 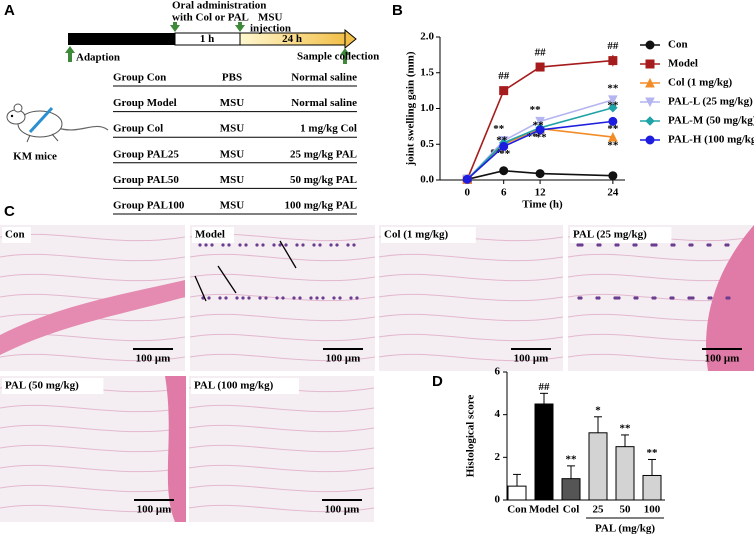 I want to click on significance: *, so click(x=598, y=410).